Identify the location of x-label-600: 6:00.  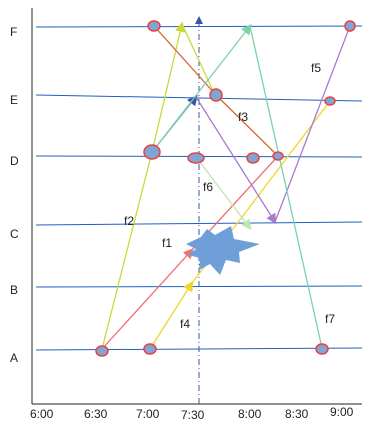
(42, 414).